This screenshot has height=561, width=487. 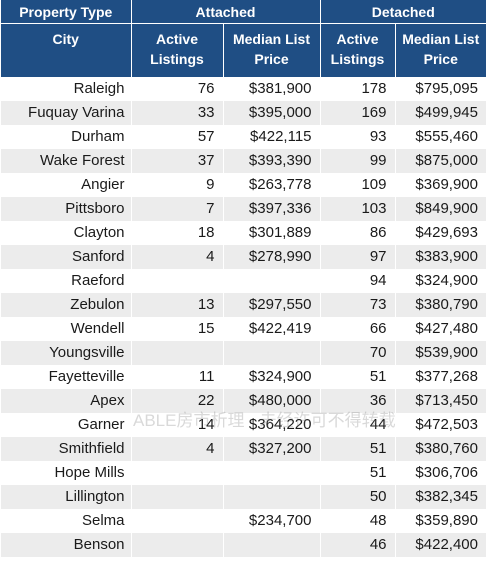 I want to click on detached-price-cell: $555,460, so click(x=440, y=136).